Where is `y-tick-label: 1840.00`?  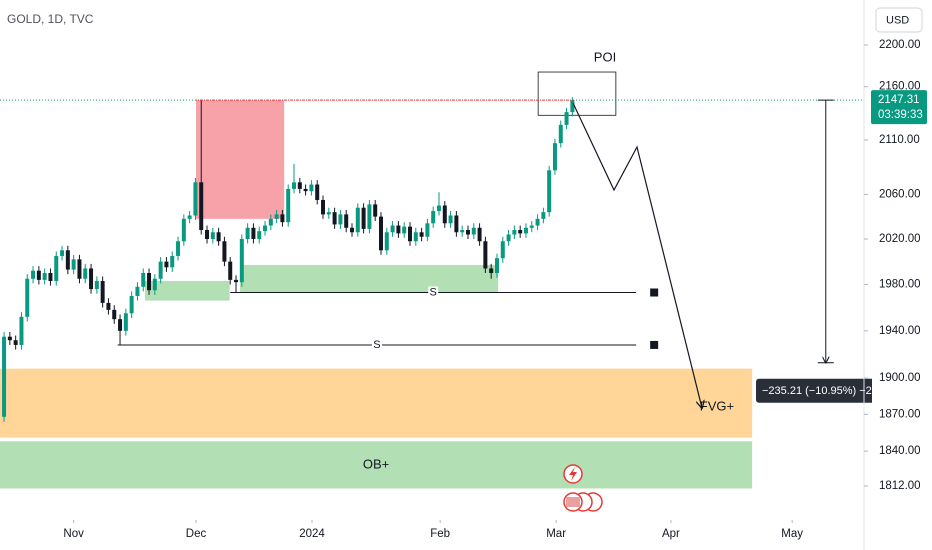
y-tick-label: 1840.00 is located at coordinates (900, 451).